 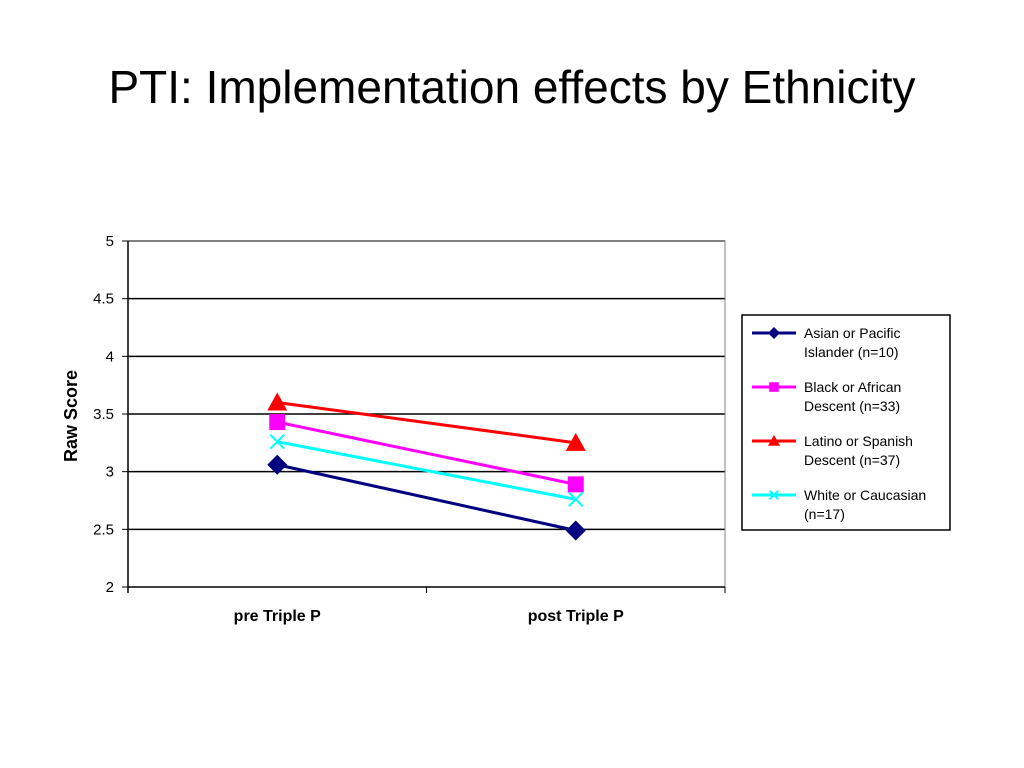 What do you see at coordinates (426, 606) in the screenshot?
I see `x-axis-ticks: pre Triple P post Triple P` at bounding box center [426, 606].